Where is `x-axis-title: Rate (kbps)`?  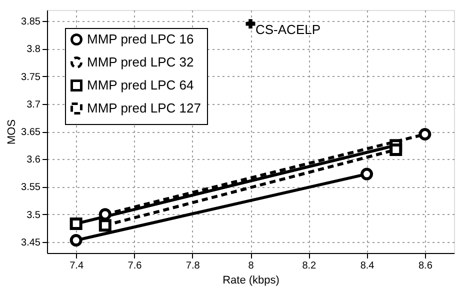
x-axis-title: Rate (kbps) is located at coordinates (251, 280).